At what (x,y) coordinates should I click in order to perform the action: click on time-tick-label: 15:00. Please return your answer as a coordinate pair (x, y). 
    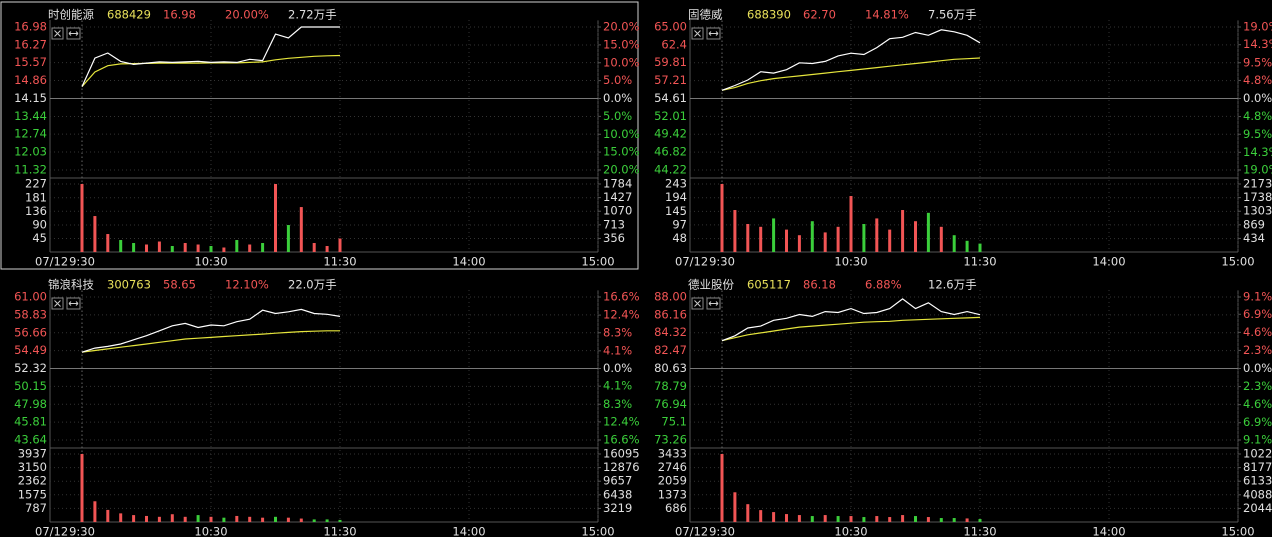
    Looking at the image, I should click on (1237, 262).